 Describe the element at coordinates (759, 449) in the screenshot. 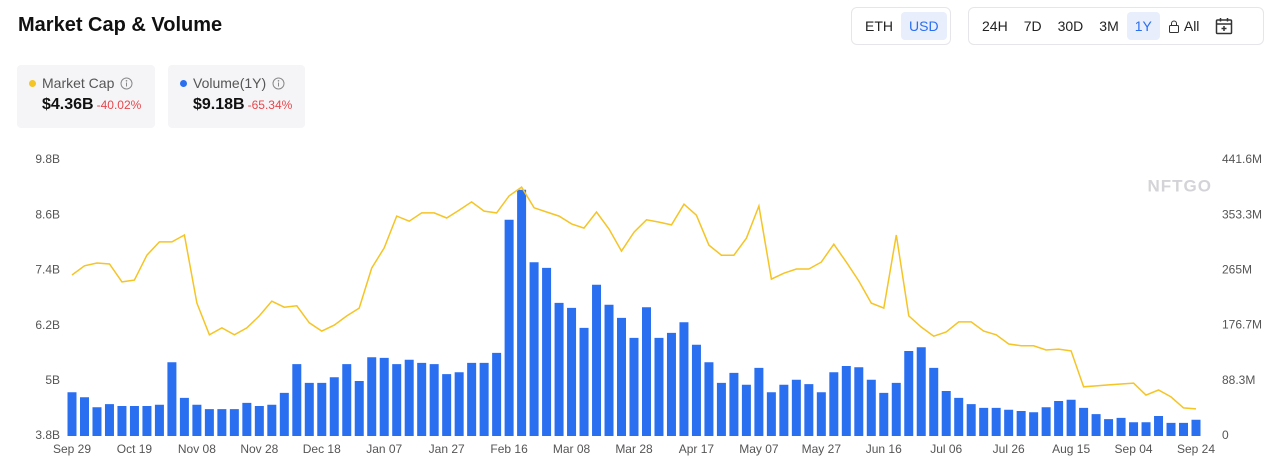

I see `x-tick-label: May 07` at that location.